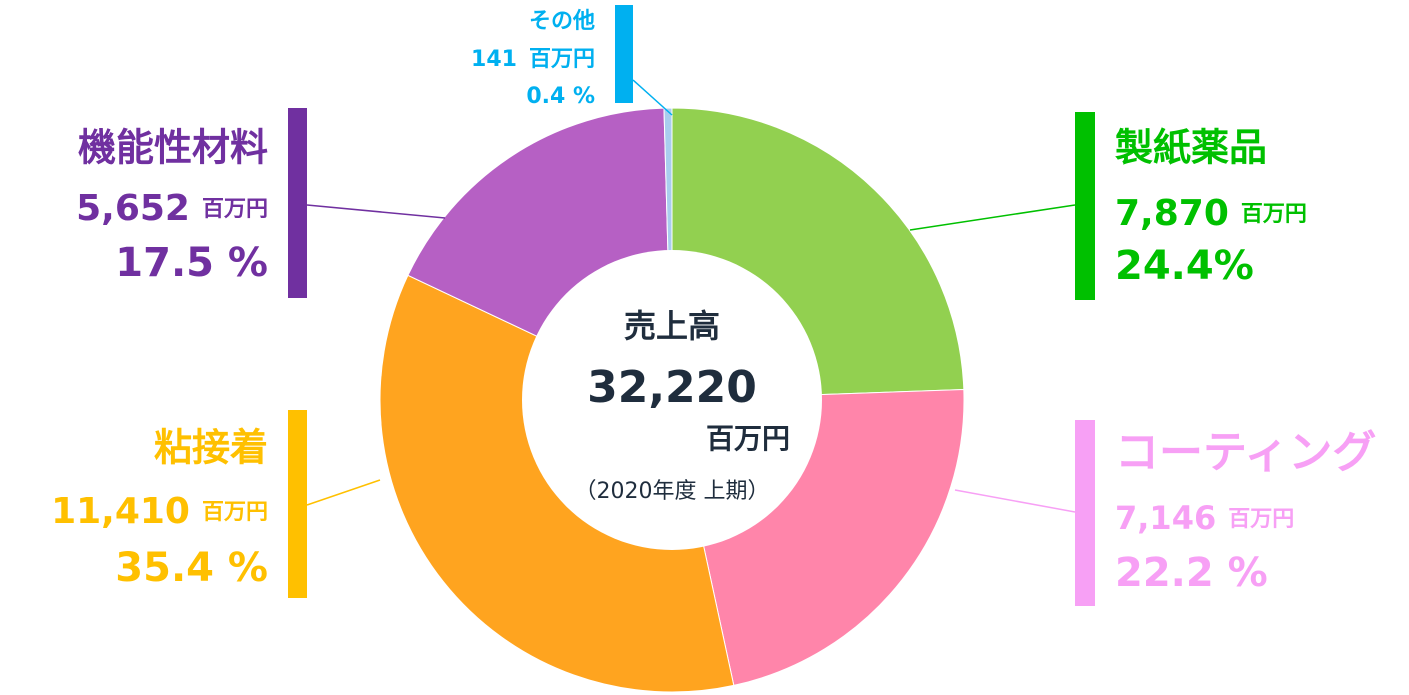 This screenshot has width=1409, height=695. Describe the element at coordinates (120, 511) in the screenshot. I see `value: 11,410` at that location.